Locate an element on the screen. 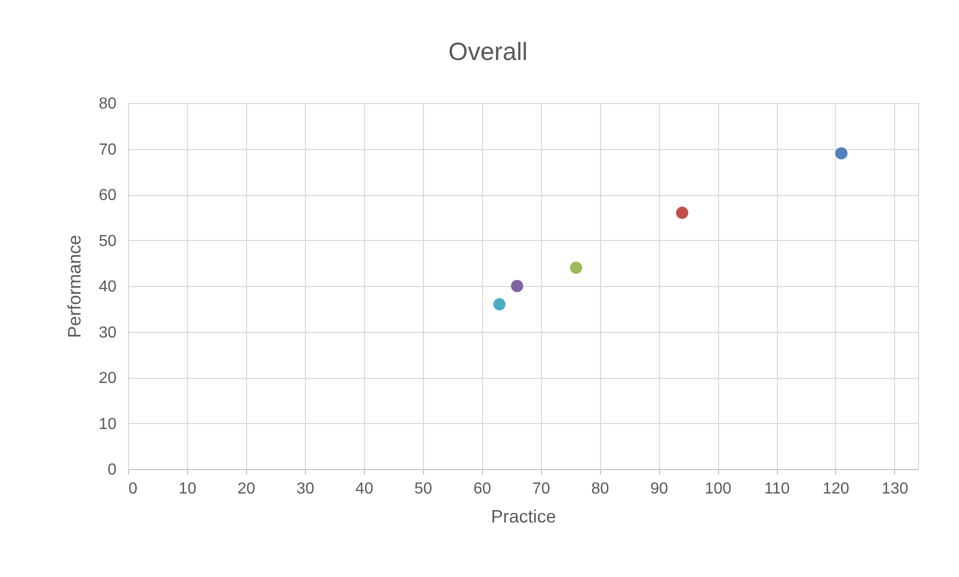  y-tick-label: 40 is located at coordinates (107, 287).